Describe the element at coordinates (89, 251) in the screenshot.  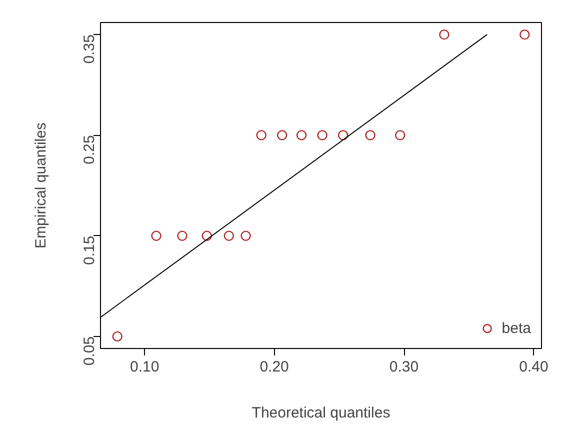
I see `y-tick-label: 0.15` at that location.